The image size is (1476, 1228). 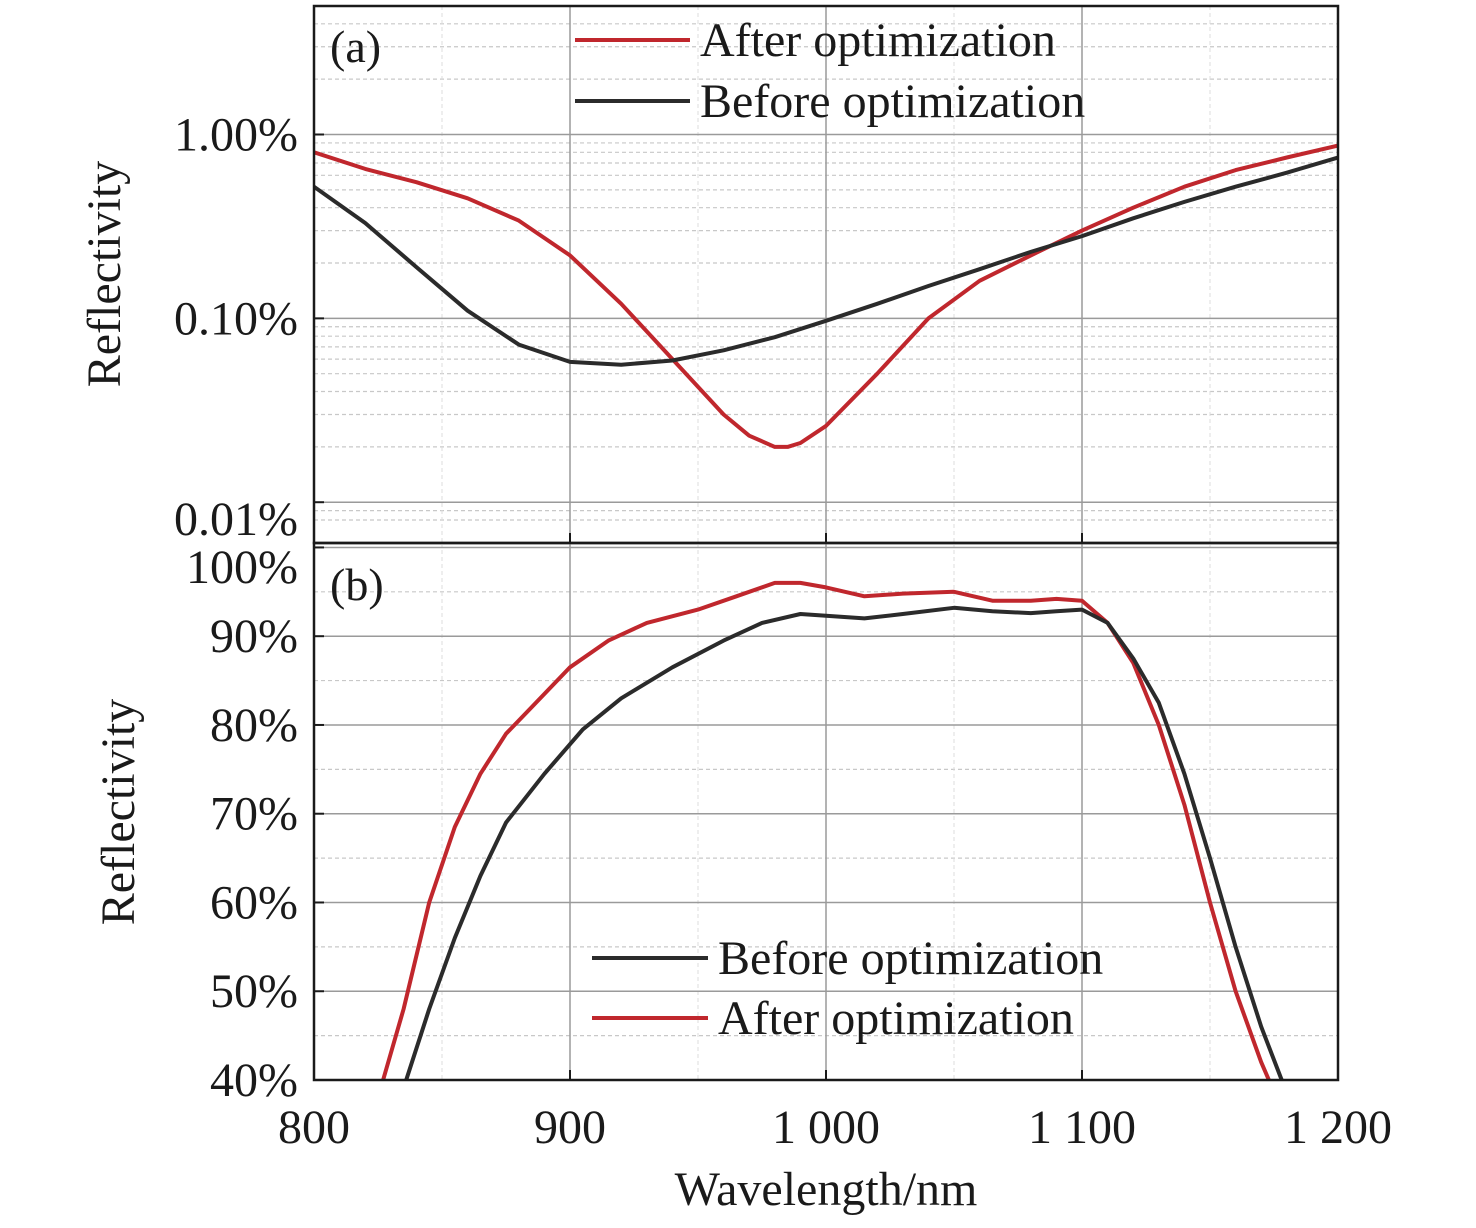 What do you see at coordinates (254, 902) in the screenshot?
I see `y-tick-label: 60%` at bounding box center [254, 902].